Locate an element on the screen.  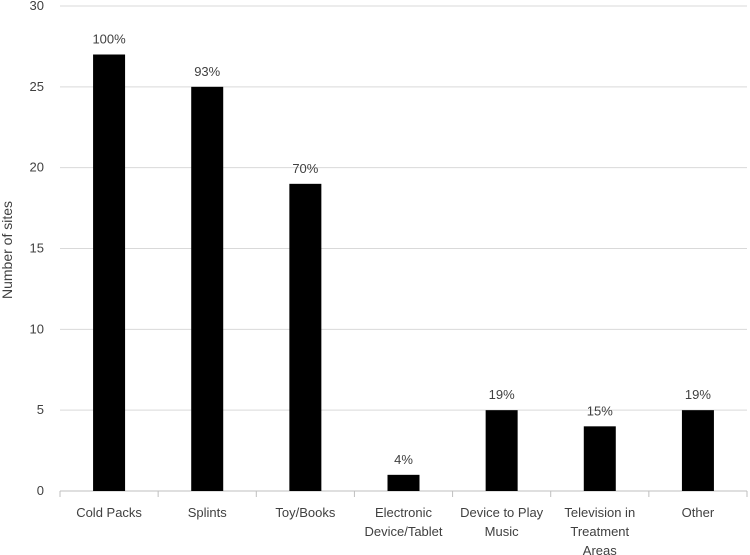
data-label: 93% is located at coordinates (207, 71).